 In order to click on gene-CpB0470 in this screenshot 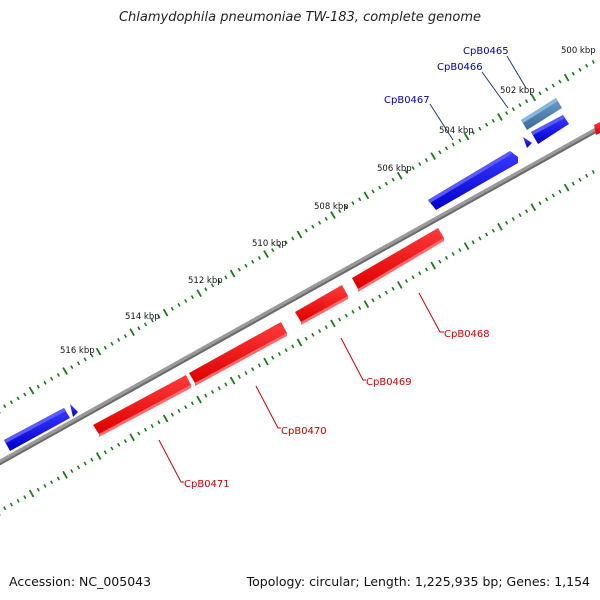, I will do `click(238, 354)`.